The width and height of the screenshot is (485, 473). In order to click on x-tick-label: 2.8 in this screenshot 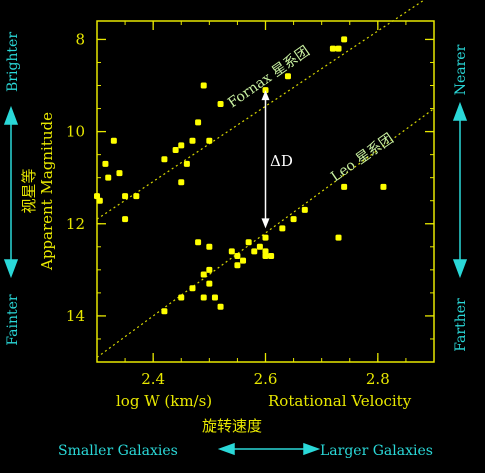, I will do `click(378, 379)`.